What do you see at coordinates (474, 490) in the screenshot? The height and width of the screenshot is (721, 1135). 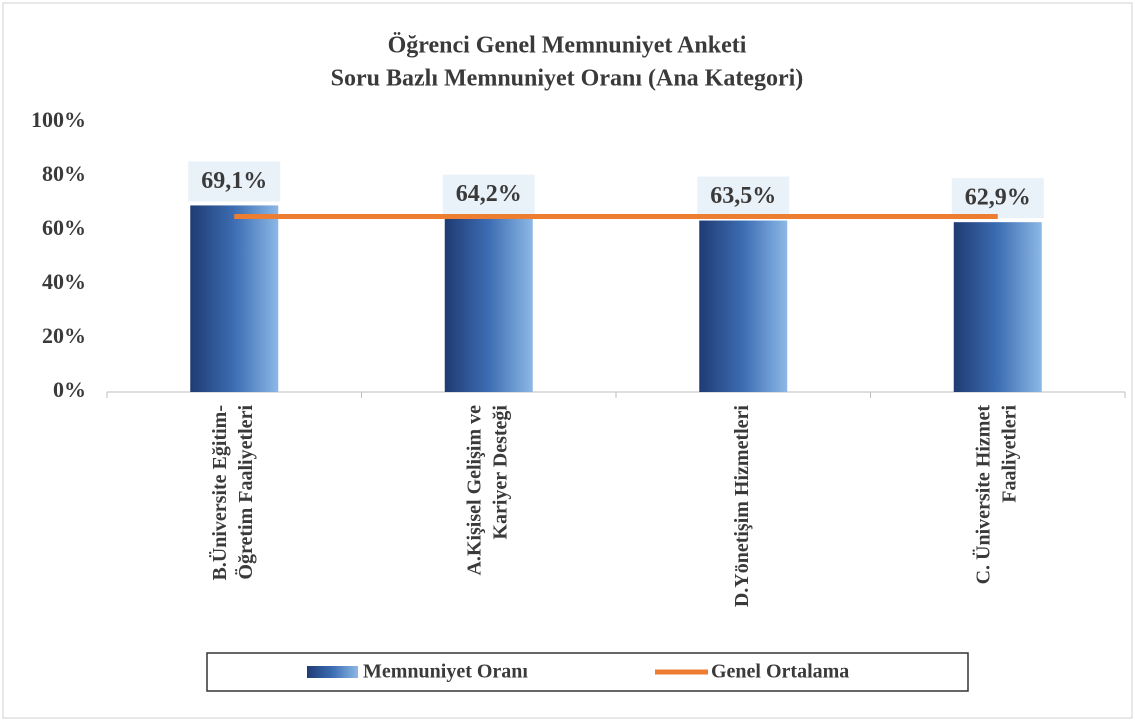 I see `x-tick-label-line: A.Kişisel Gelişim ve` at bounding box center [474, 490].